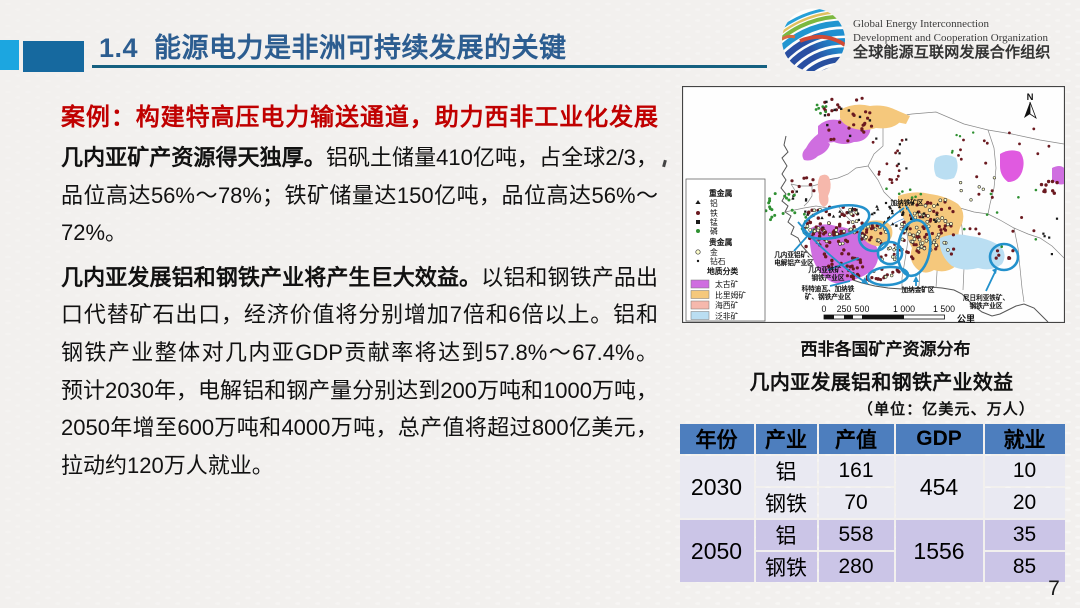  What do you see at coordinates (844, 309) in the screenshot?
I see `svg-text: 250` at bounding box center [844, 309].